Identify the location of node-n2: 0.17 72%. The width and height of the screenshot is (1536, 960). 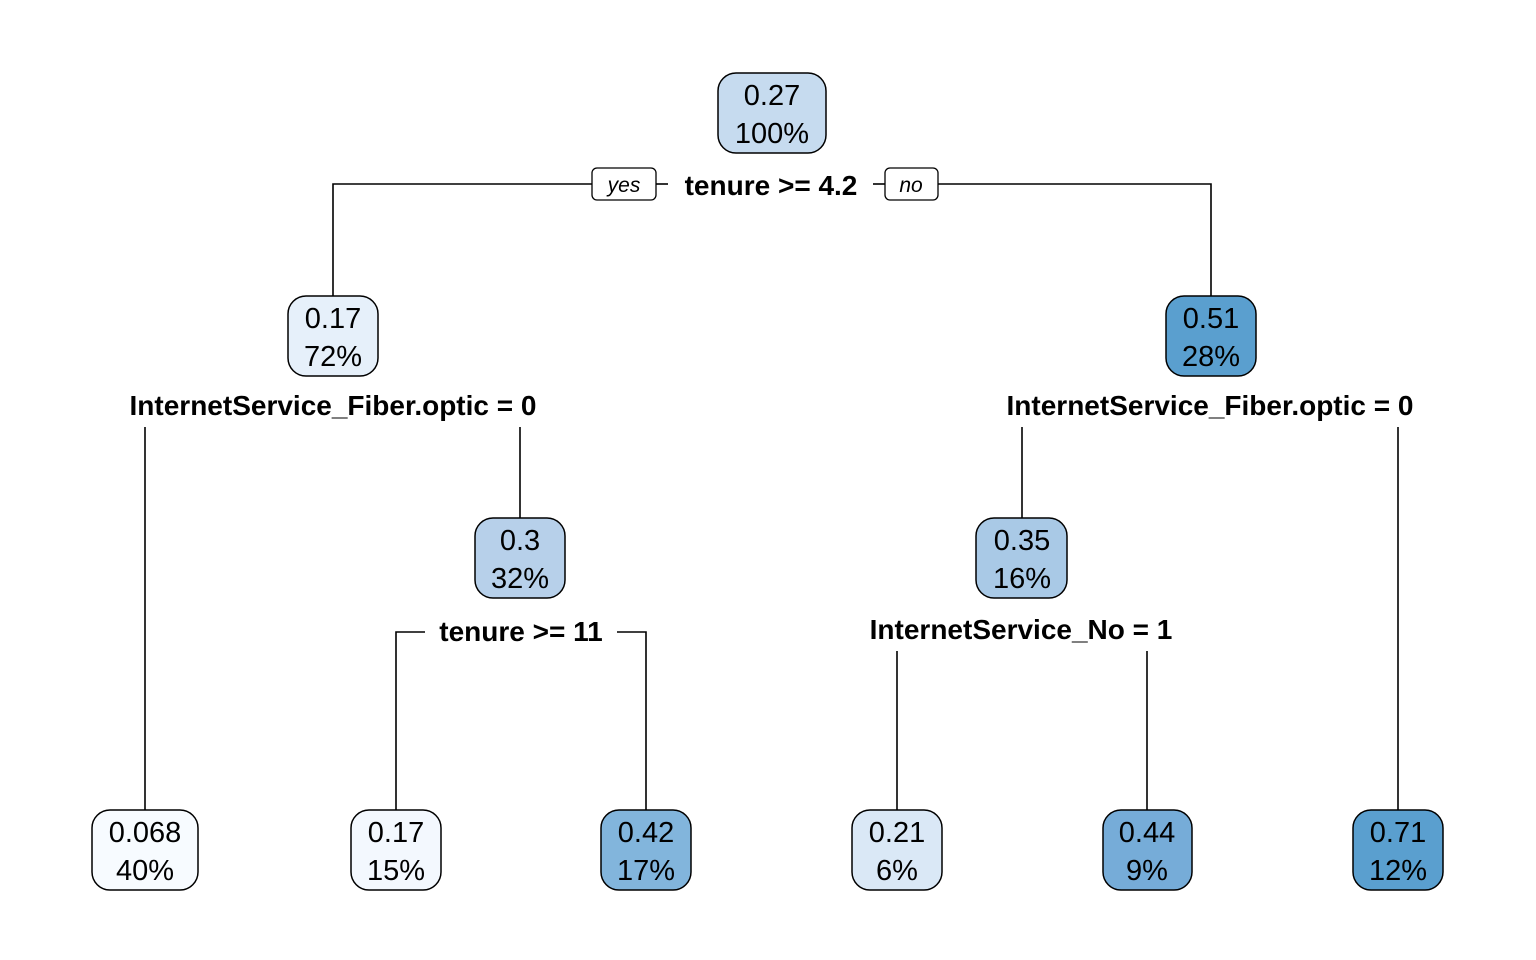
(333, 336).